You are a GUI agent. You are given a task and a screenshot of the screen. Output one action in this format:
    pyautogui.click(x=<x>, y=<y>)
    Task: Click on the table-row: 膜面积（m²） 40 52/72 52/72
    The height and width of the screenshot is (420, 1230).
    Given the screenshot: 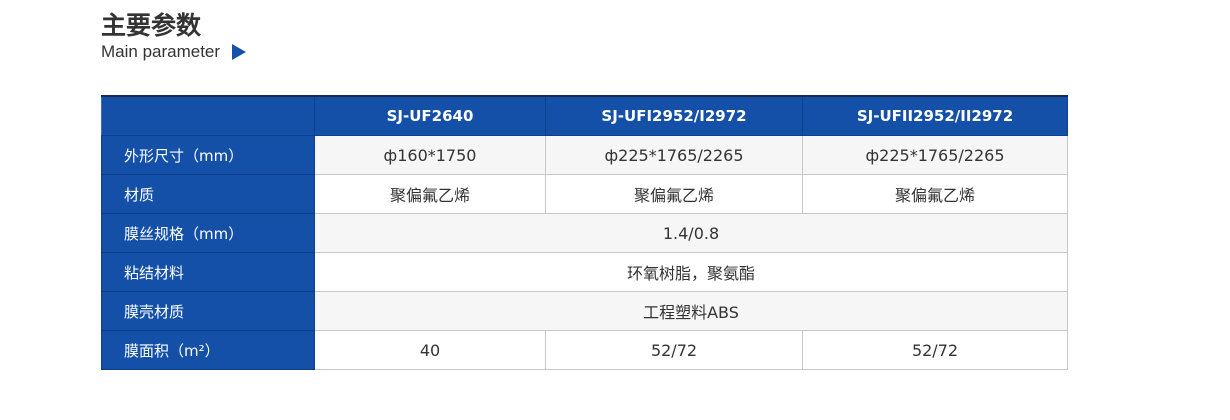 What is the action you would take?
    pyautogui.click(x=584, y=350)
    